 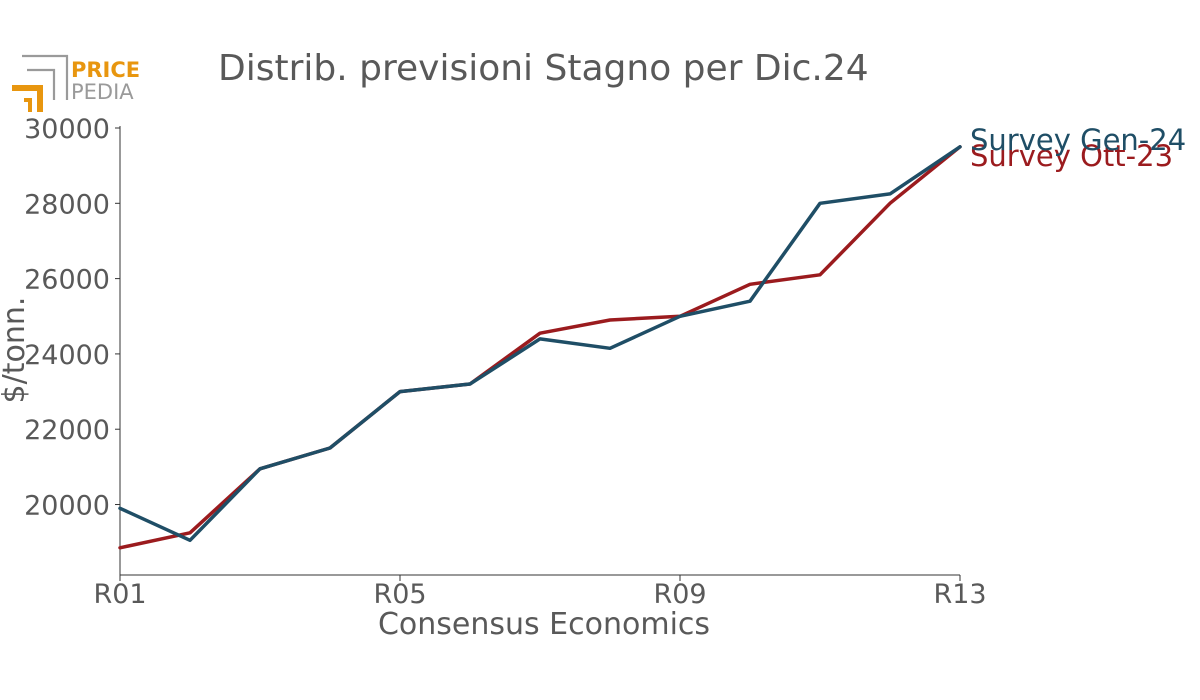 What do you see at coordinates (67, 204) in the screenshot?
I see `y-tick-label: 28000` at bounding box center [67, 204].